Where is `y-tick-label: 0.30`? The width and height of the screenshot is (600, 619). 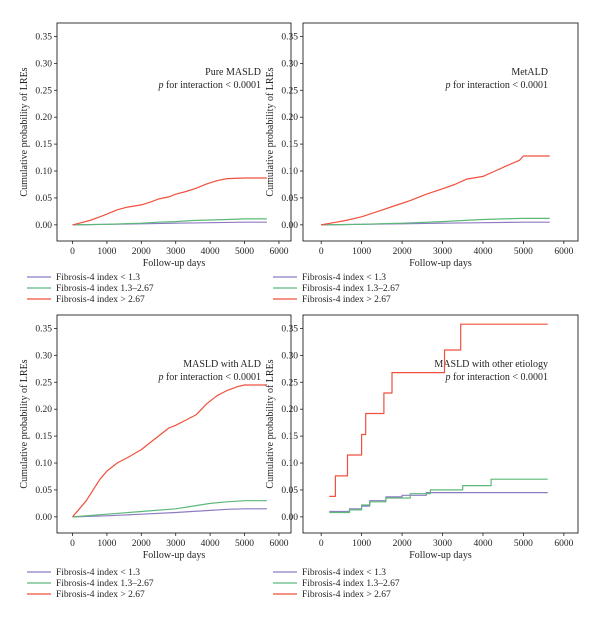 y-tick-label: 0.30 is located at coordinates (289, 356).